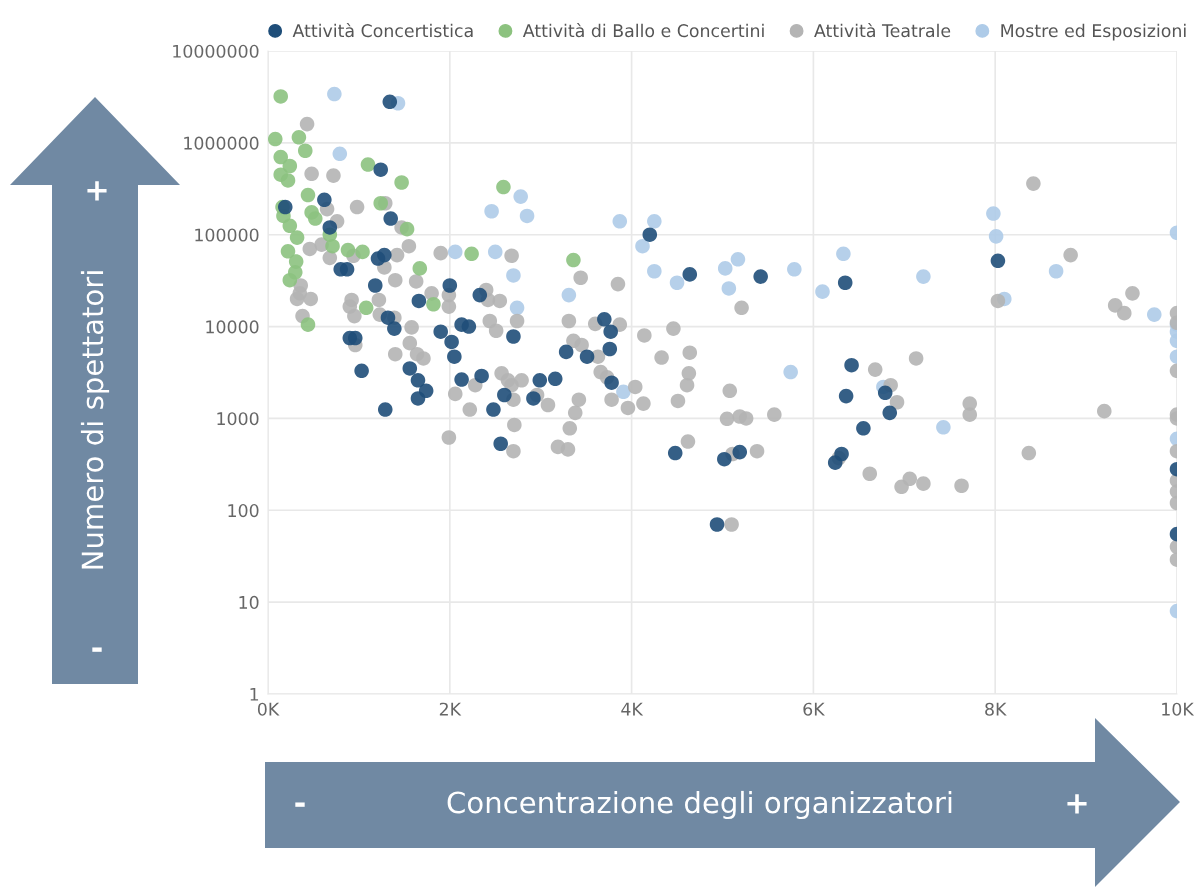  I want to click on y-tick-label: 1000000, so click(221, 143).